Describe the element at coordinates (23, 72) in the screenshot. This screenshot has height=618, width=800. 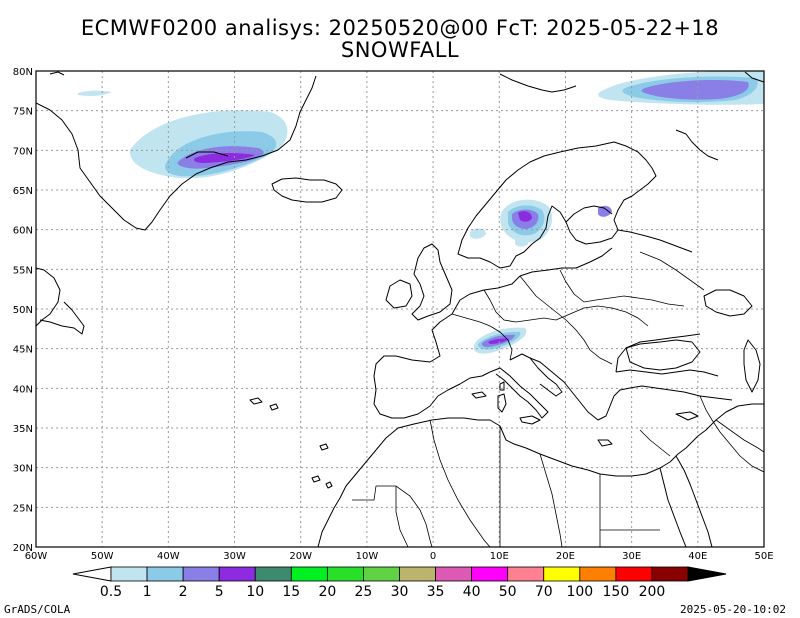
I see `lat-tick-label: 80N` at that location.